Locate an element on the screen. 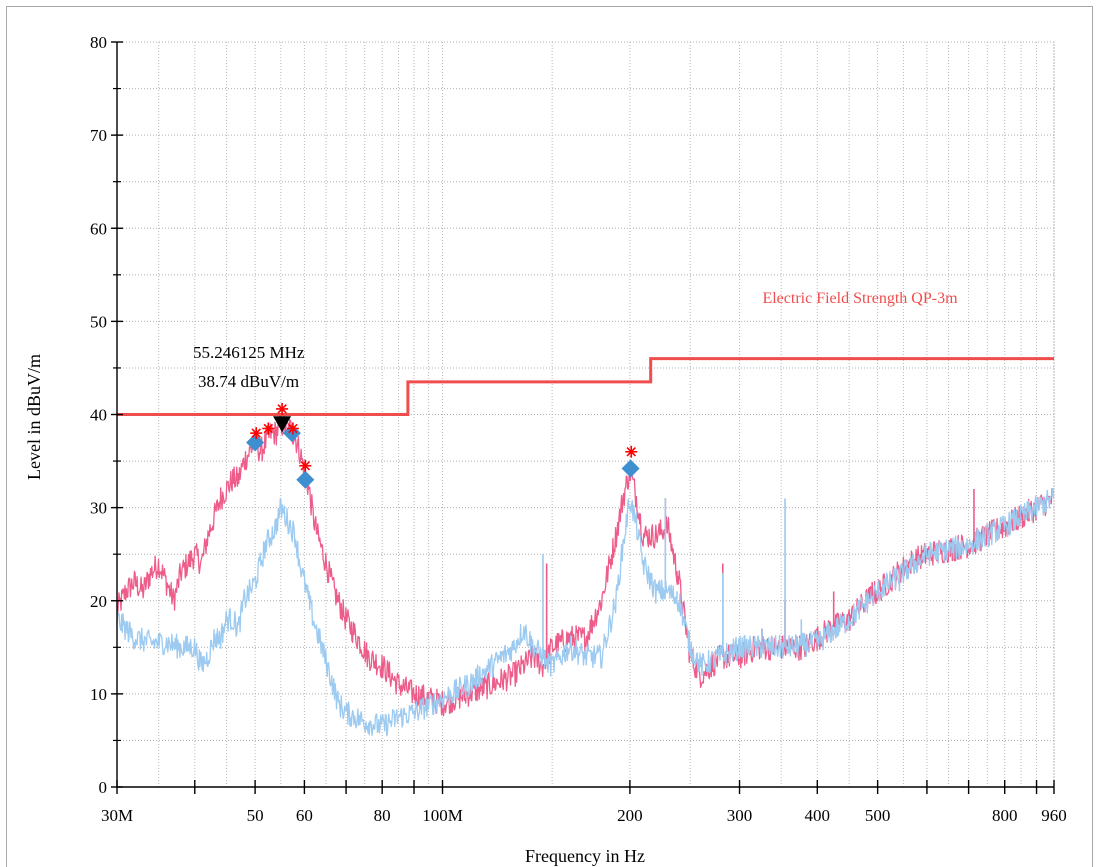 The height and width of the screenshot is (867, 1099). limit-line-label: Electric Field Strength QP-3m is located at coordinates (860, 298).